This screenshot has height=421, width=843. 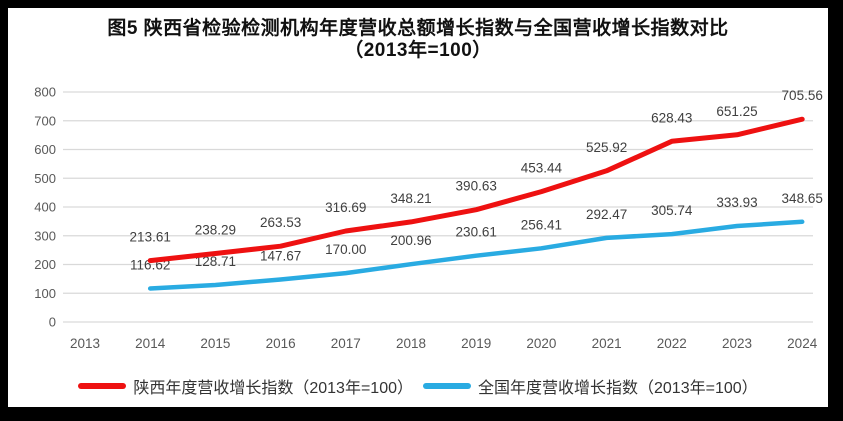 I want to click on legend-item-national: 全国年度营收增长指数（2013年=100）, so click(x=590, y=386).